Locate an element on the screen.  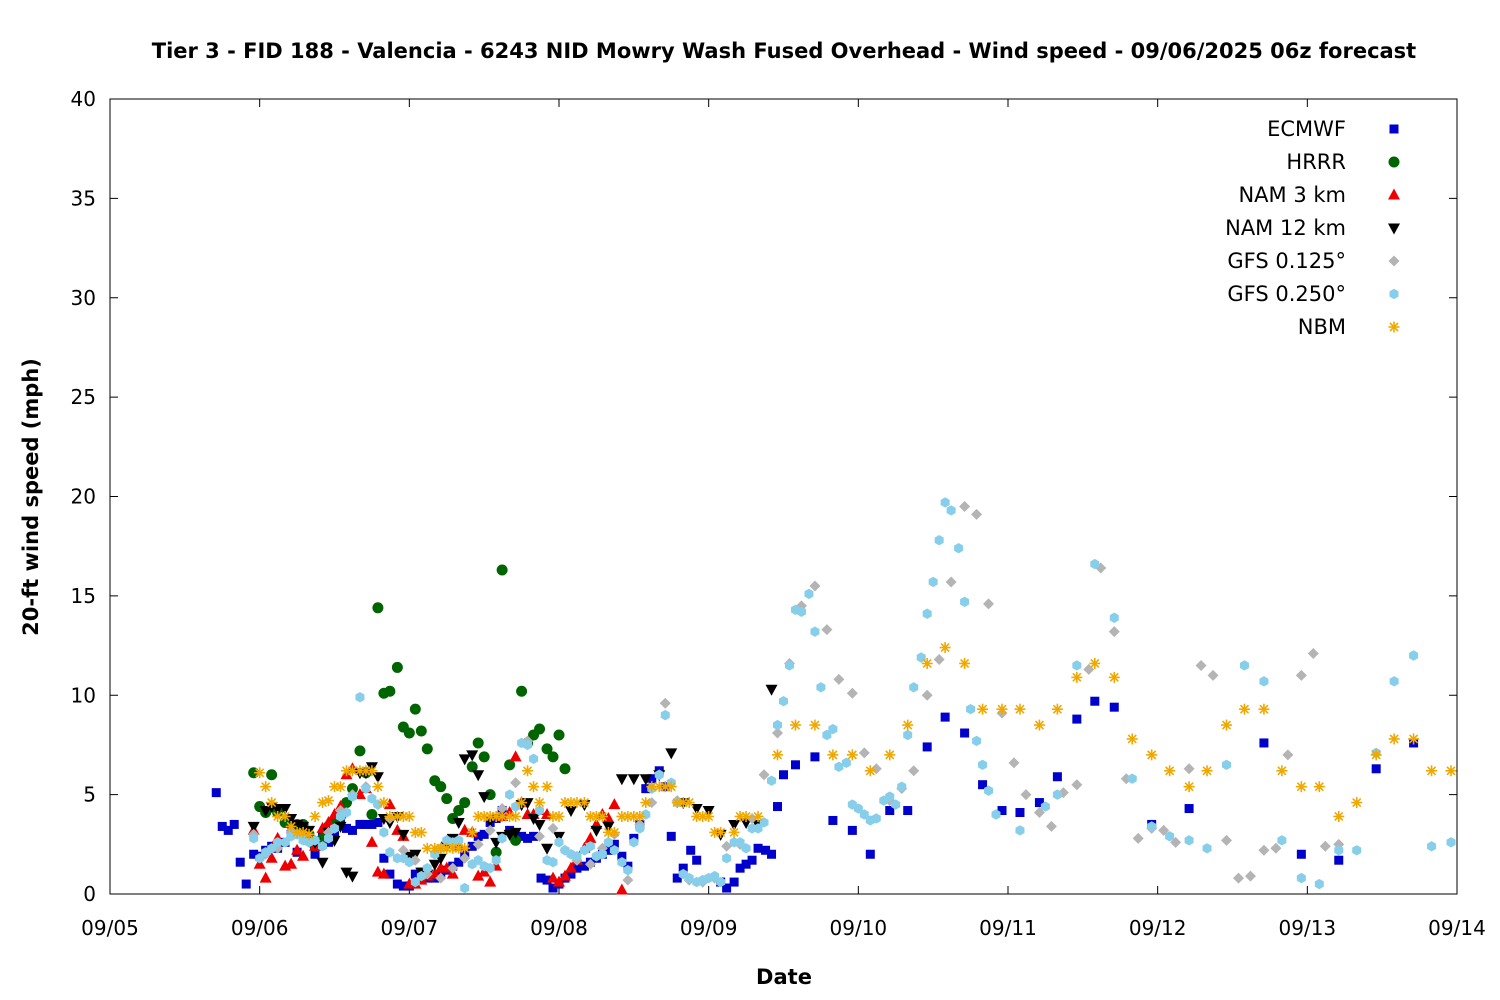
x-tick-label: 09/09 is located at coordinates (709, 928).